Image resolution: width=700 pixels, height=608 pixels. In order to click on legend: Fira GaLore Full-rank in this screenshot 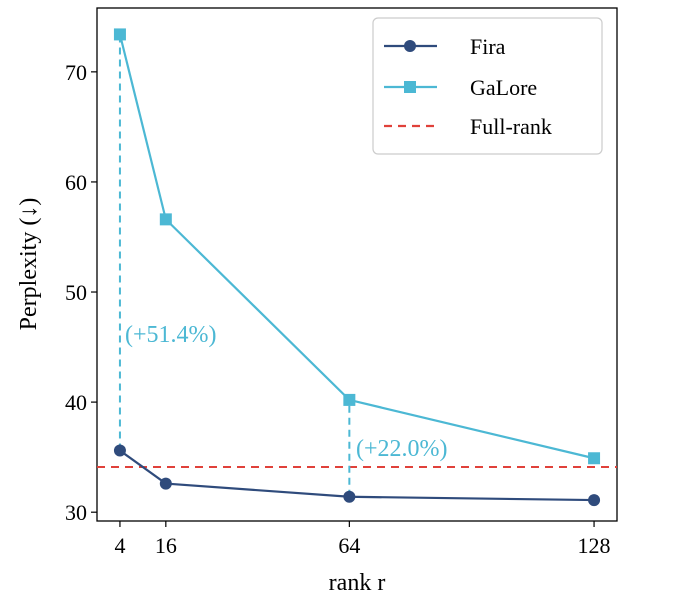, I will do `click(487, 86)`.